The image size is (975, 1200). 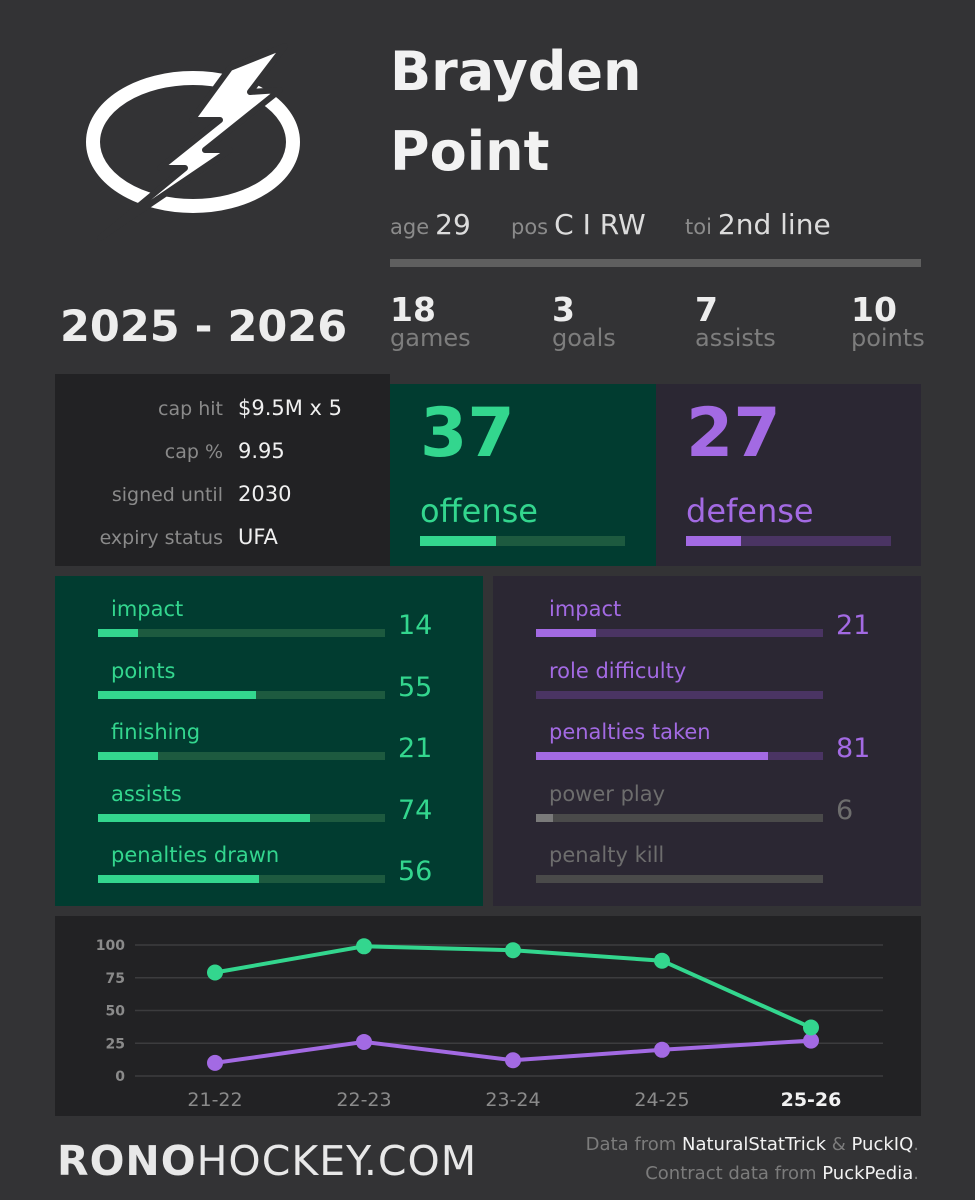 I want to click on contract-row: expiry status UFA, so click(x=222, y=541).